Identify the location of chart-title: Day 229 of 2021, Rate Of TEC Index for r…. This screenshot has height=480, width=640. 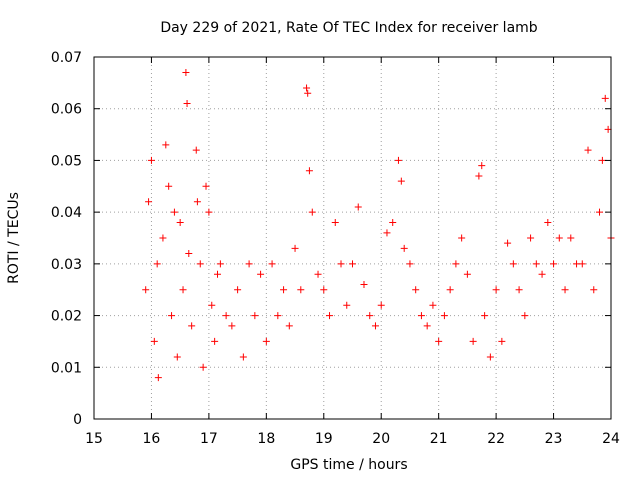
(348, 28).